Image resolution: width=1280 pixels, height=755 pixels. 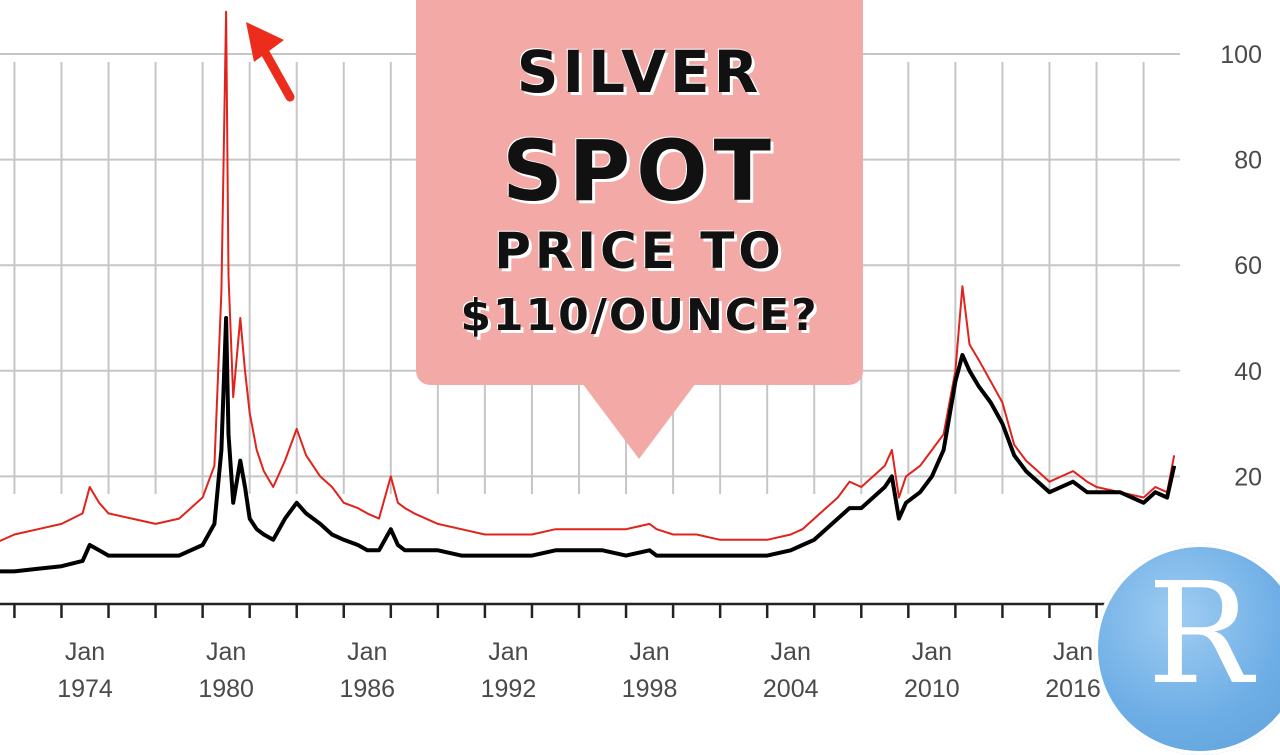 What do you see at coordinates (367, 689) in the screenshot?
I see `x-tick-label-year: 1986` at bounding box center [367, 689].